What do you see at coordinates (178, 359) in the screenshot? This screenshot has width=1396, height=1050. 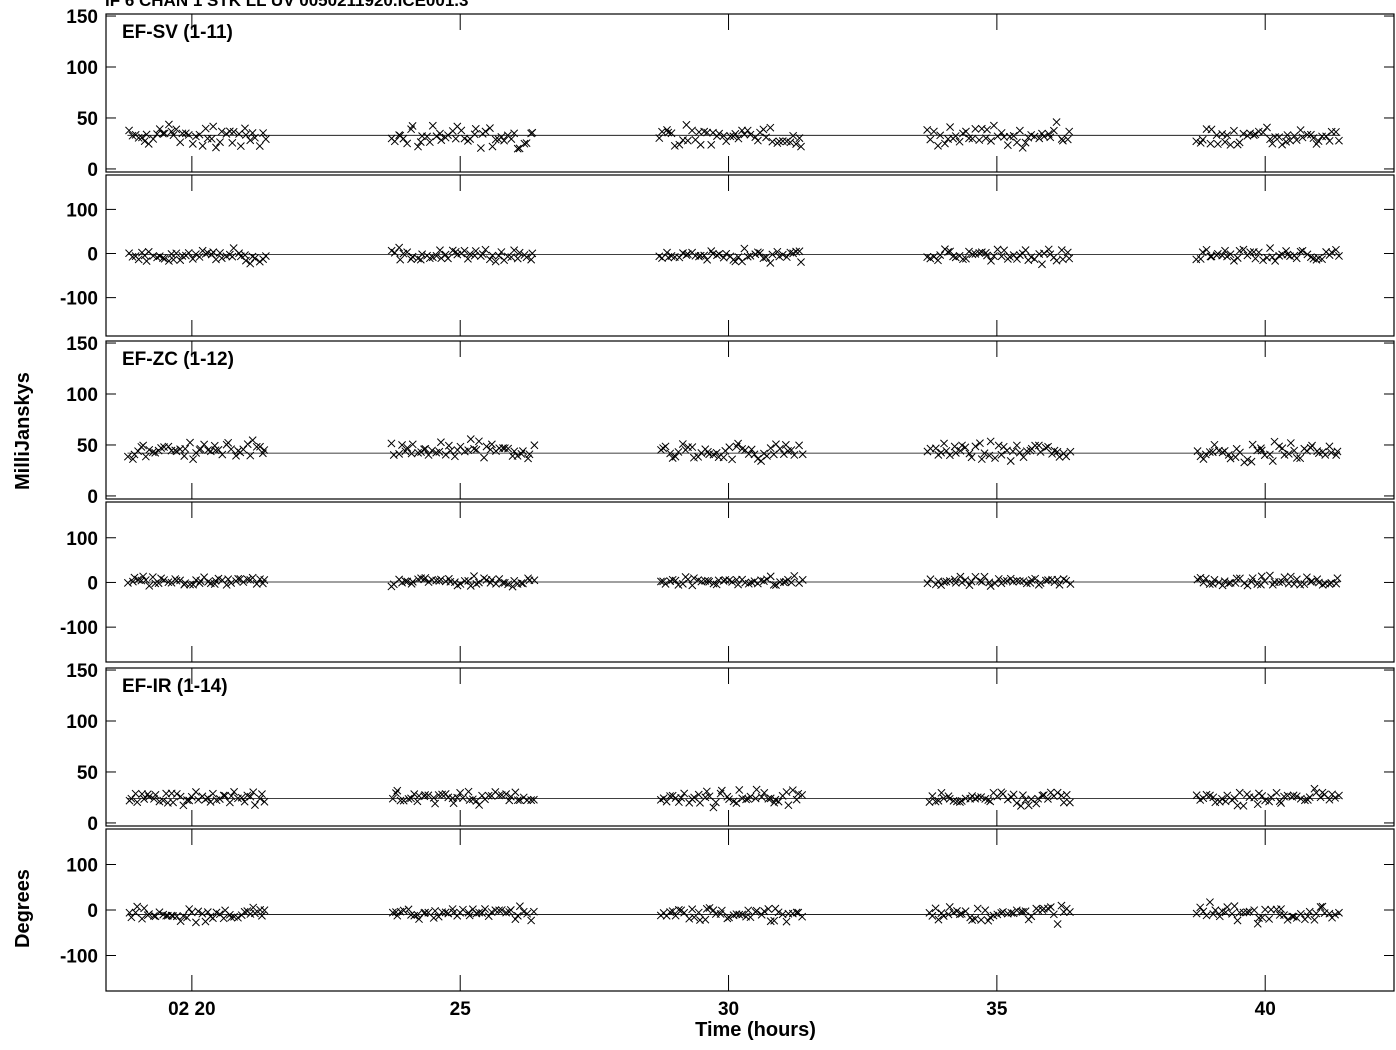 I see `baseline-title: EF-ZC (1-12)` at bounding box center [178, 359].